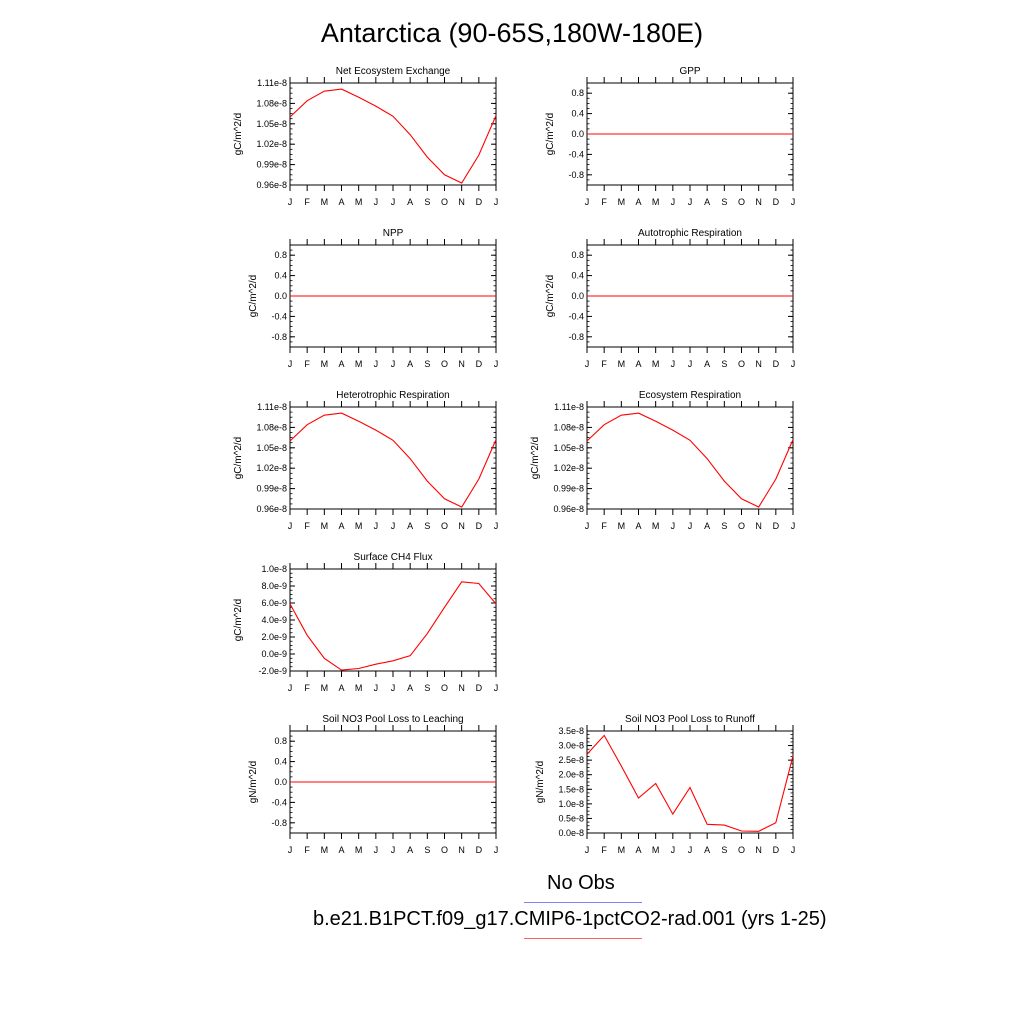 This screenshot has width=1024, height=1024. I want to click on y-tick-label: 1.5e-8, so click(571, 789).